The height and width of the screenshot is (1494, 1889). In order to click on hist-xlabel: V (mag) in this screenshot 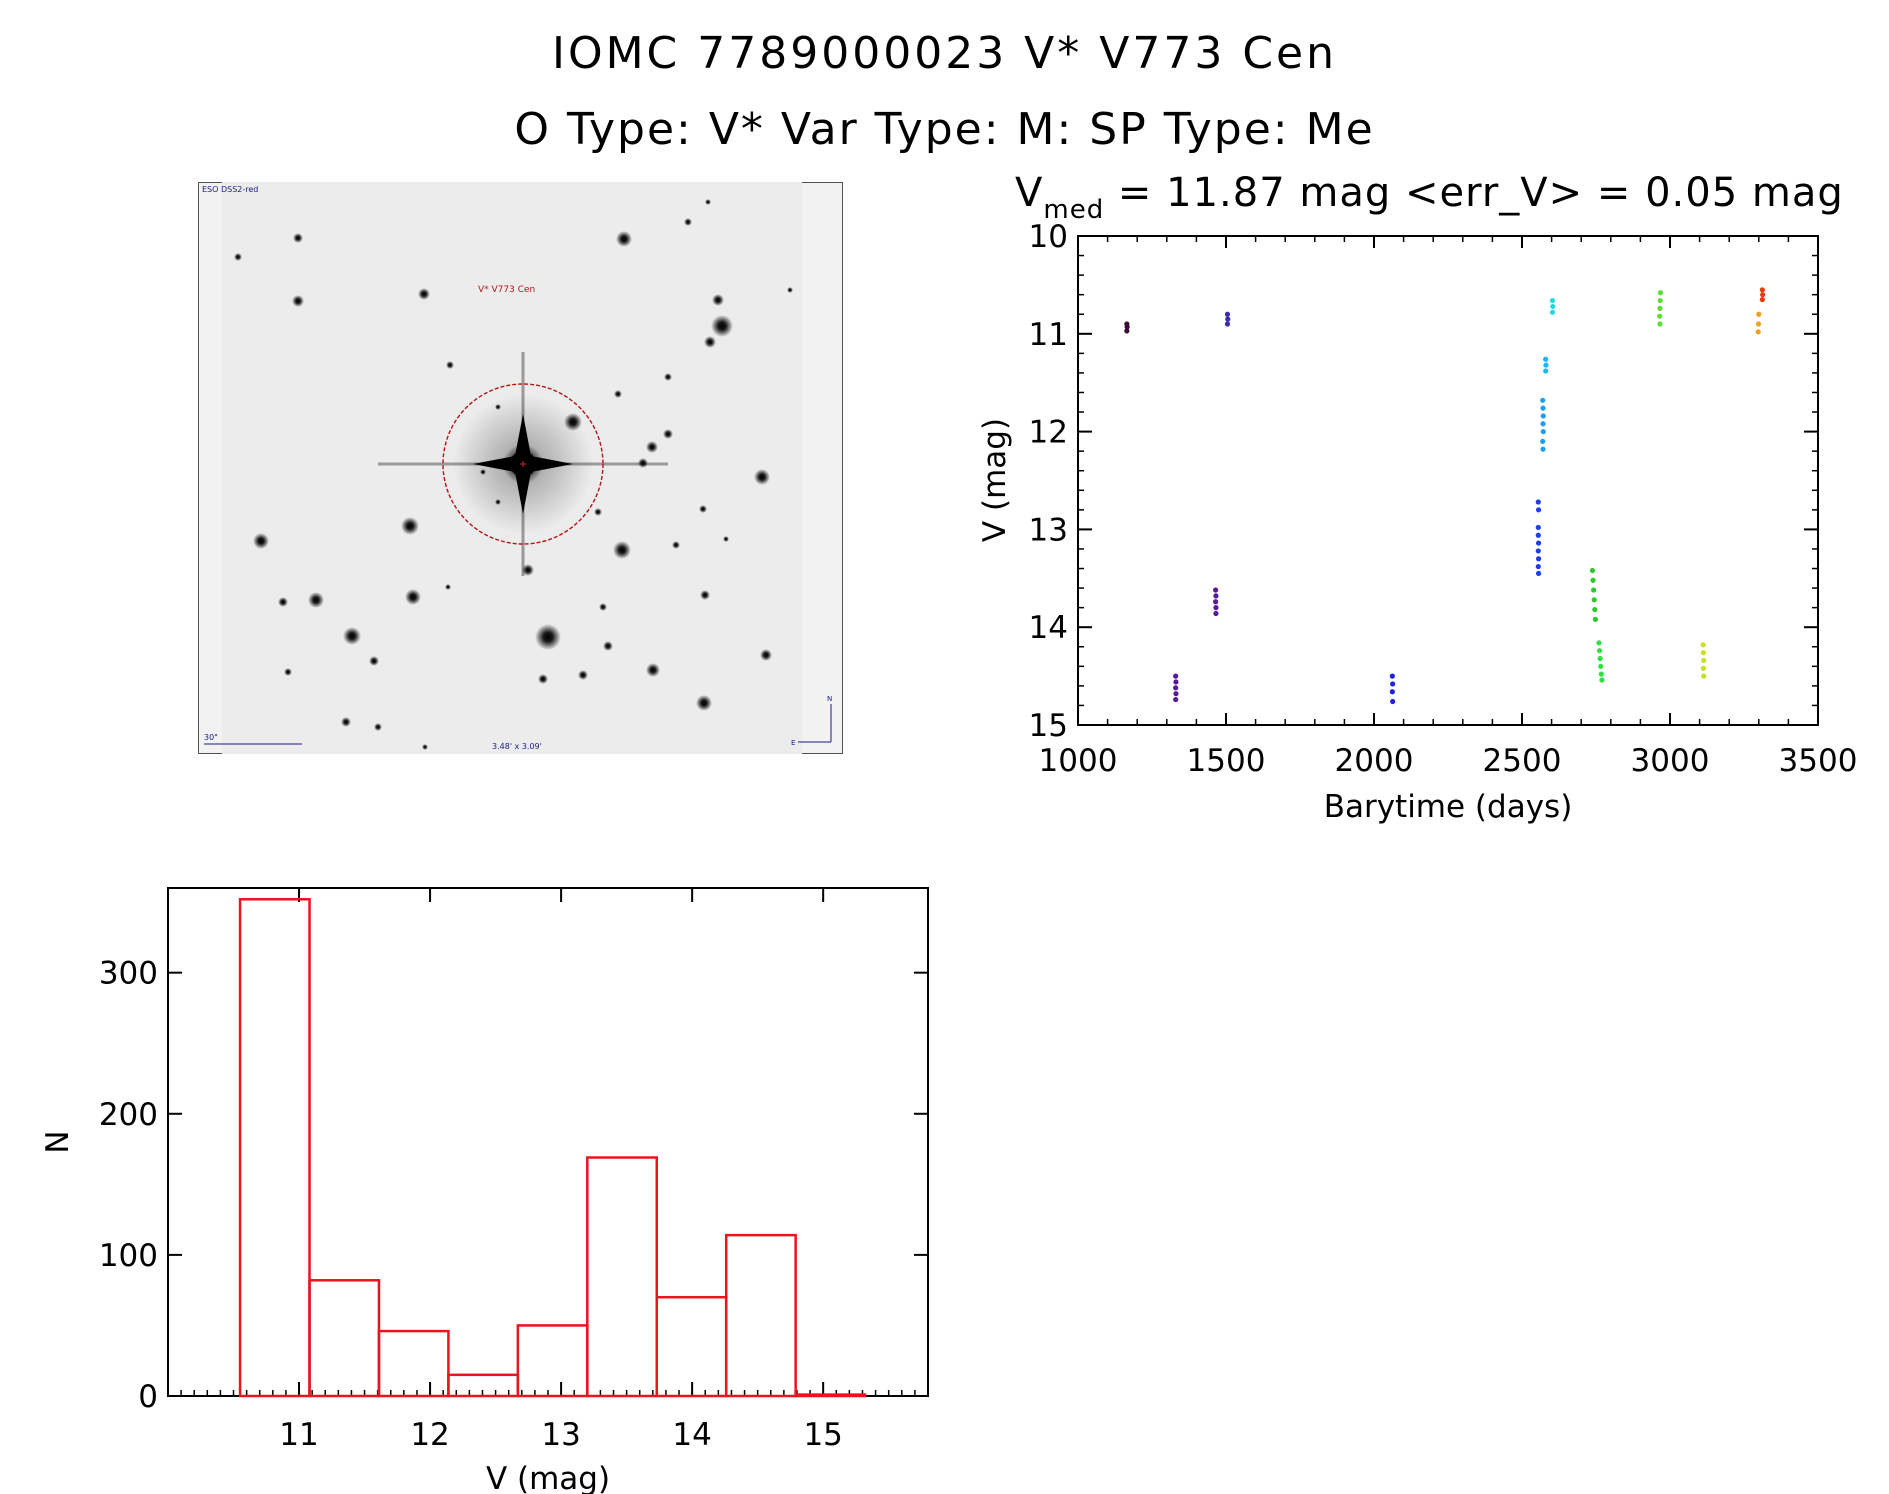, I will do `click(548, 1477)`.